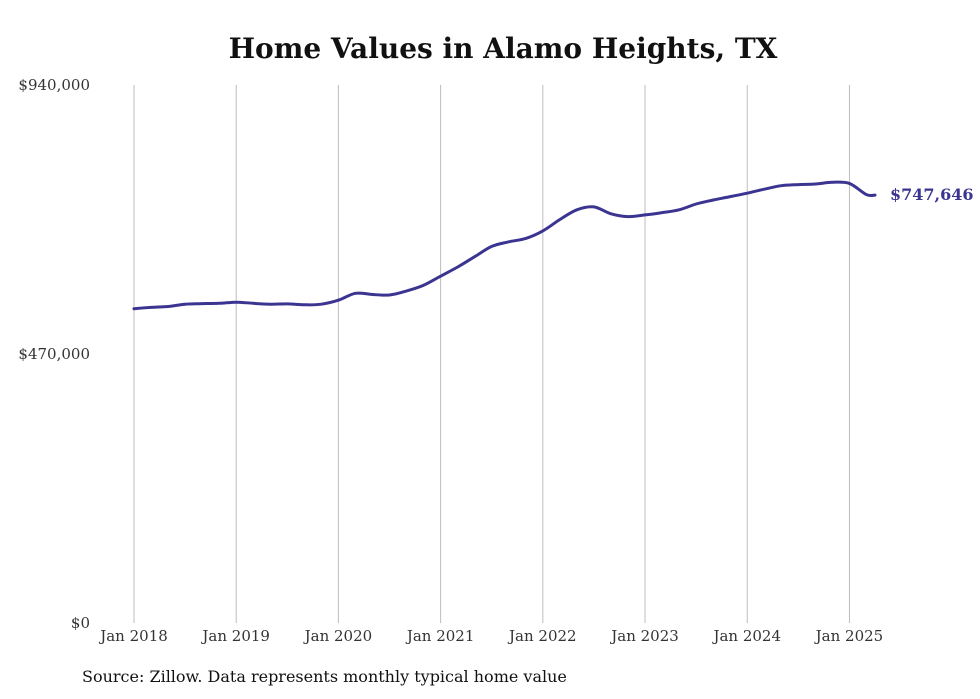 Image resolution: width=980 pixels, height=699 pixels. I want to click on x-tick-label: Jan 2020, so click(338, 636).